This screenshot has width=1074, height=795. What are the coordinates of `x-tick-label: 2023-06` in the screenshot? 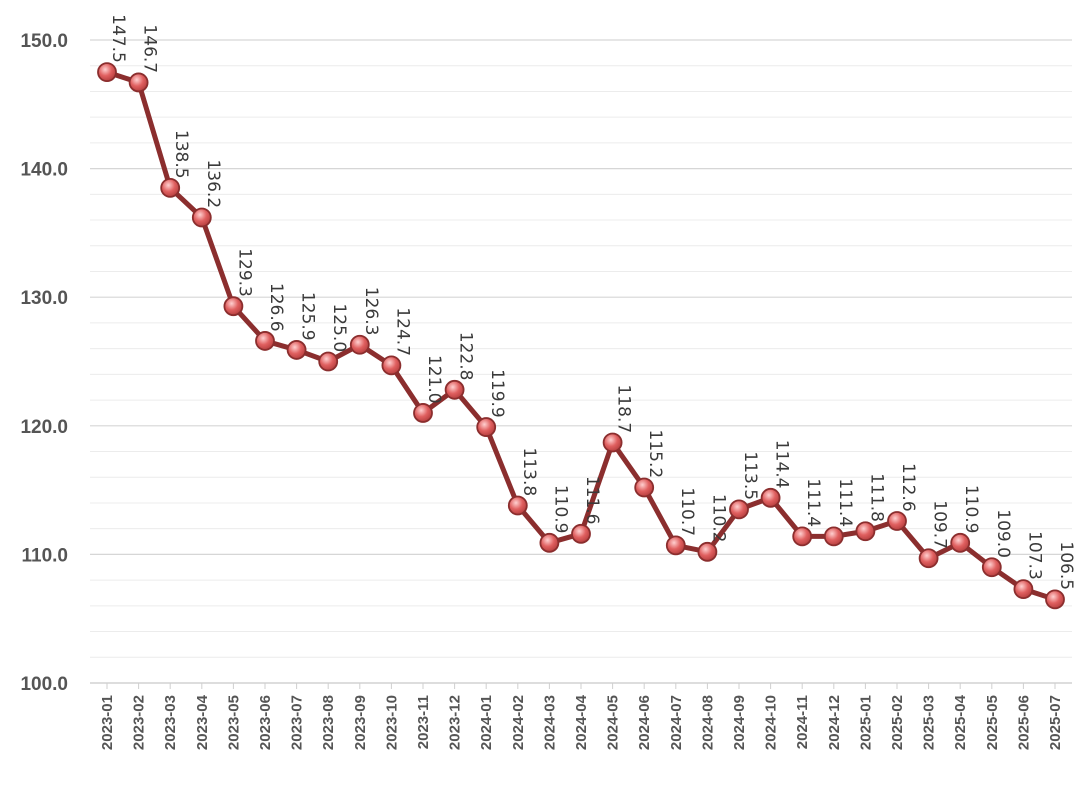 It's located at (265, 722).